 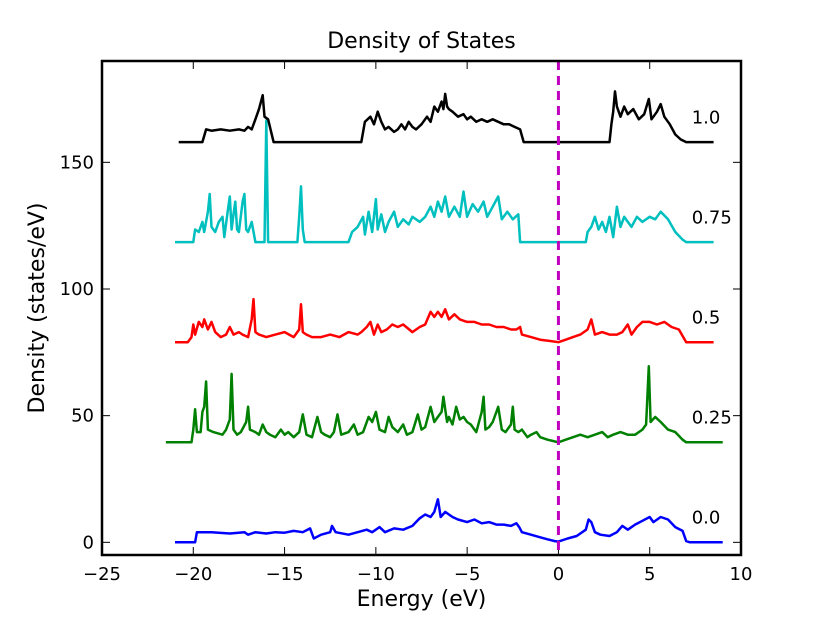 I want to click on series-labels: 0.0 0.25 0.5 0.75 1.0, so click(x=712, y=317).